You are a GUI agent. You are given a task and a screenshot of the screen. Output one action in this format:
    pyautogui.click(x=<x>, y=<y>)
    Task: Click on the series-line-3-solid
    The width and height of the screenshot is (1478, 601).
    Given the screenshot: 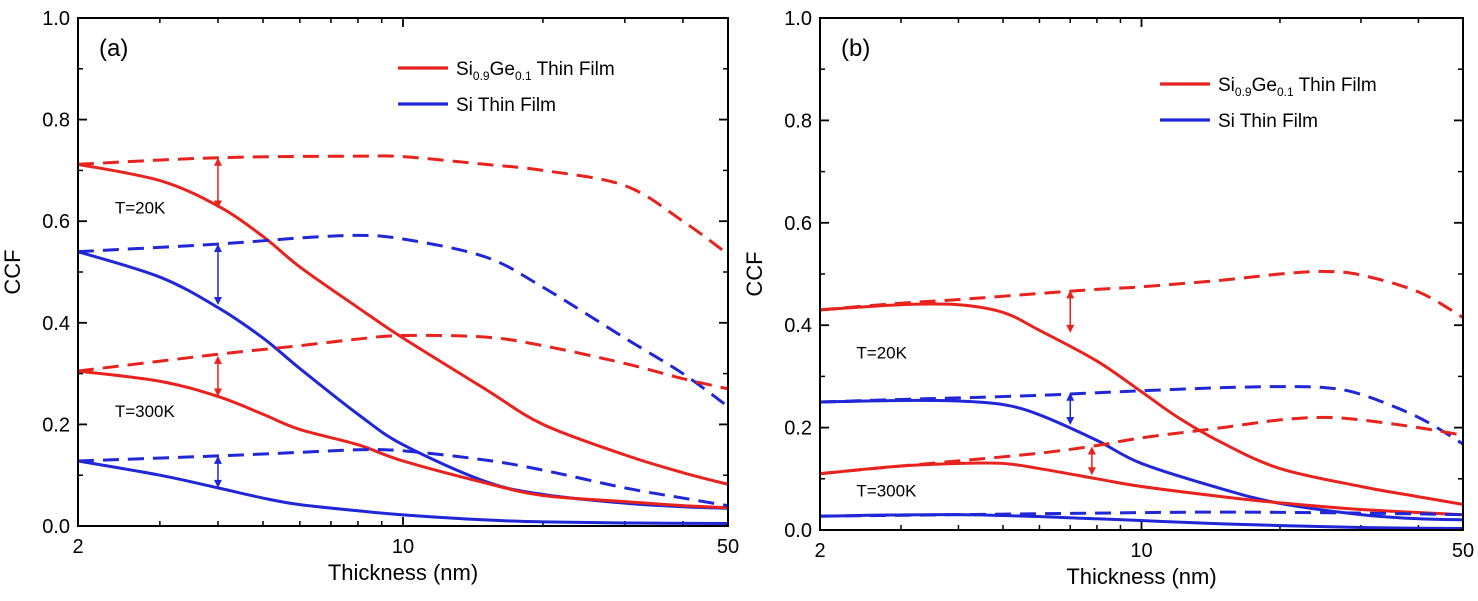 What is the action you would take?
    pyautogui.click(x=1141, y=460)
    